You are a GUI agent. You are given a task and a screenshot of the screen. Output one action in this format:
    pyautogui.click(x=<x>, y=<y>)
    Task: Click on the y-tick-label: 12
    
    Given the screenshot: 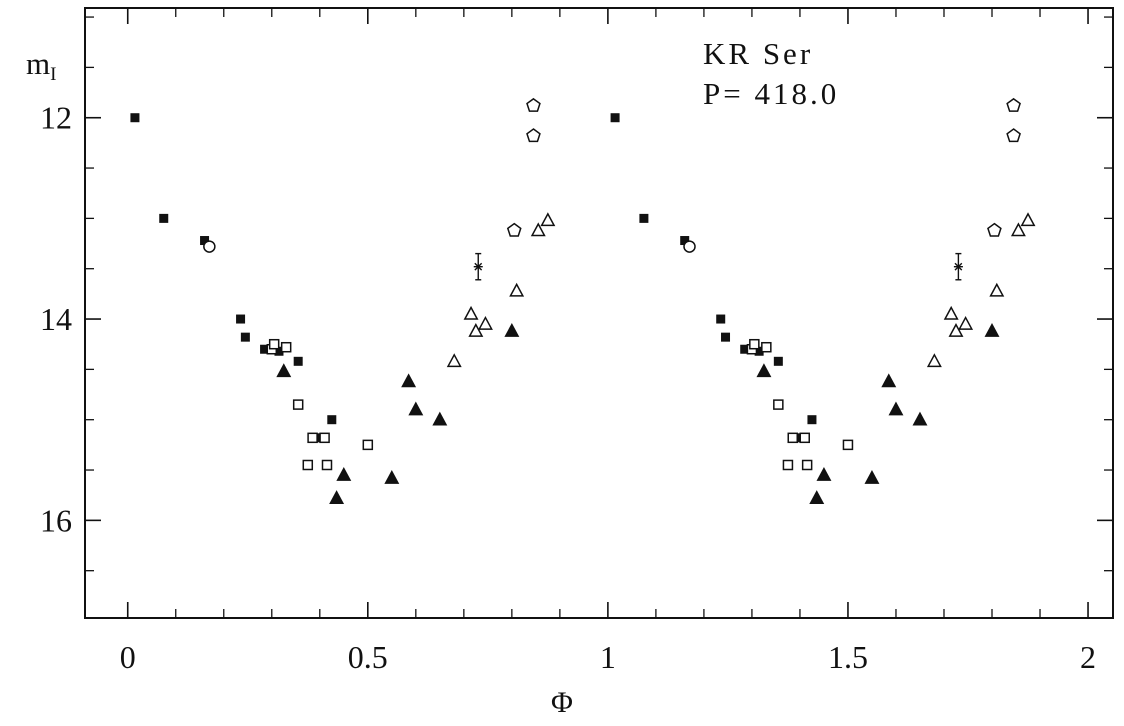 What is the action you would take?
    pyautogui.click(x=56, y=118)
    